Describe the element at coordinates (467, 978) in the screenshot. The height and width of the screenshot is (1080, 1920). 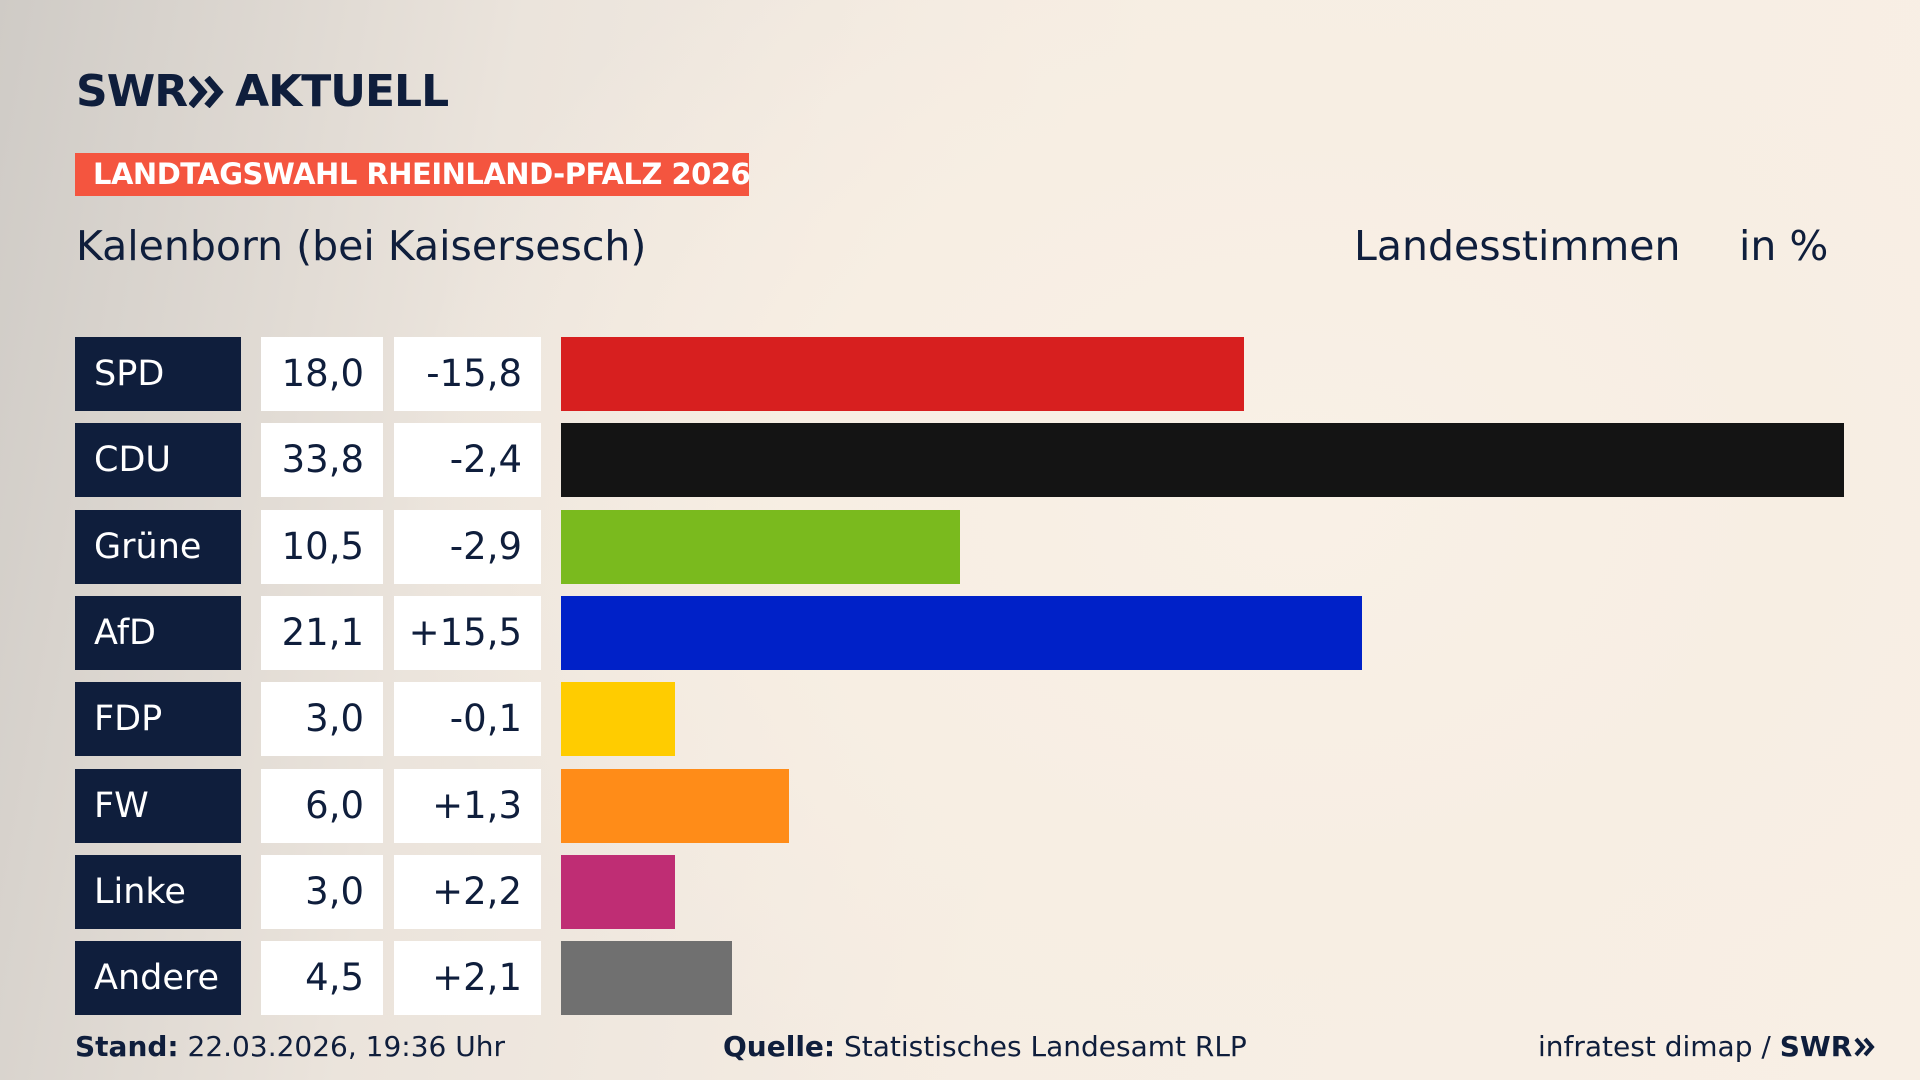
I see `change-label: +2,1` at that location.